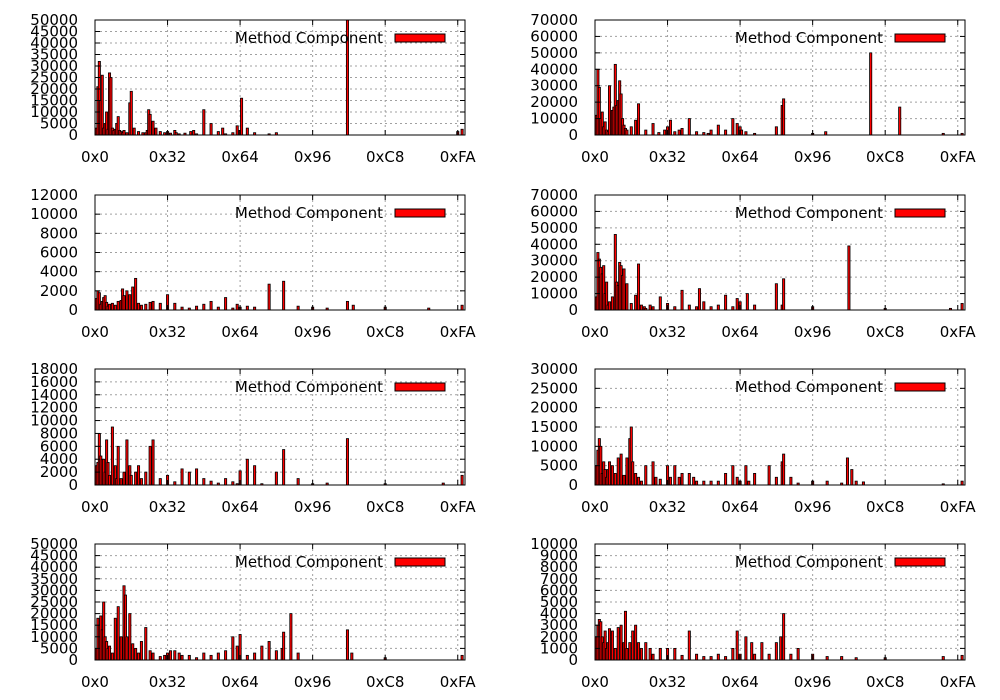 The image size is (1000, 700). What do you see at coordinates (559, 602) in the screenshot?
I see `y-tick-label: 5000` at bounding box center [559, 602].